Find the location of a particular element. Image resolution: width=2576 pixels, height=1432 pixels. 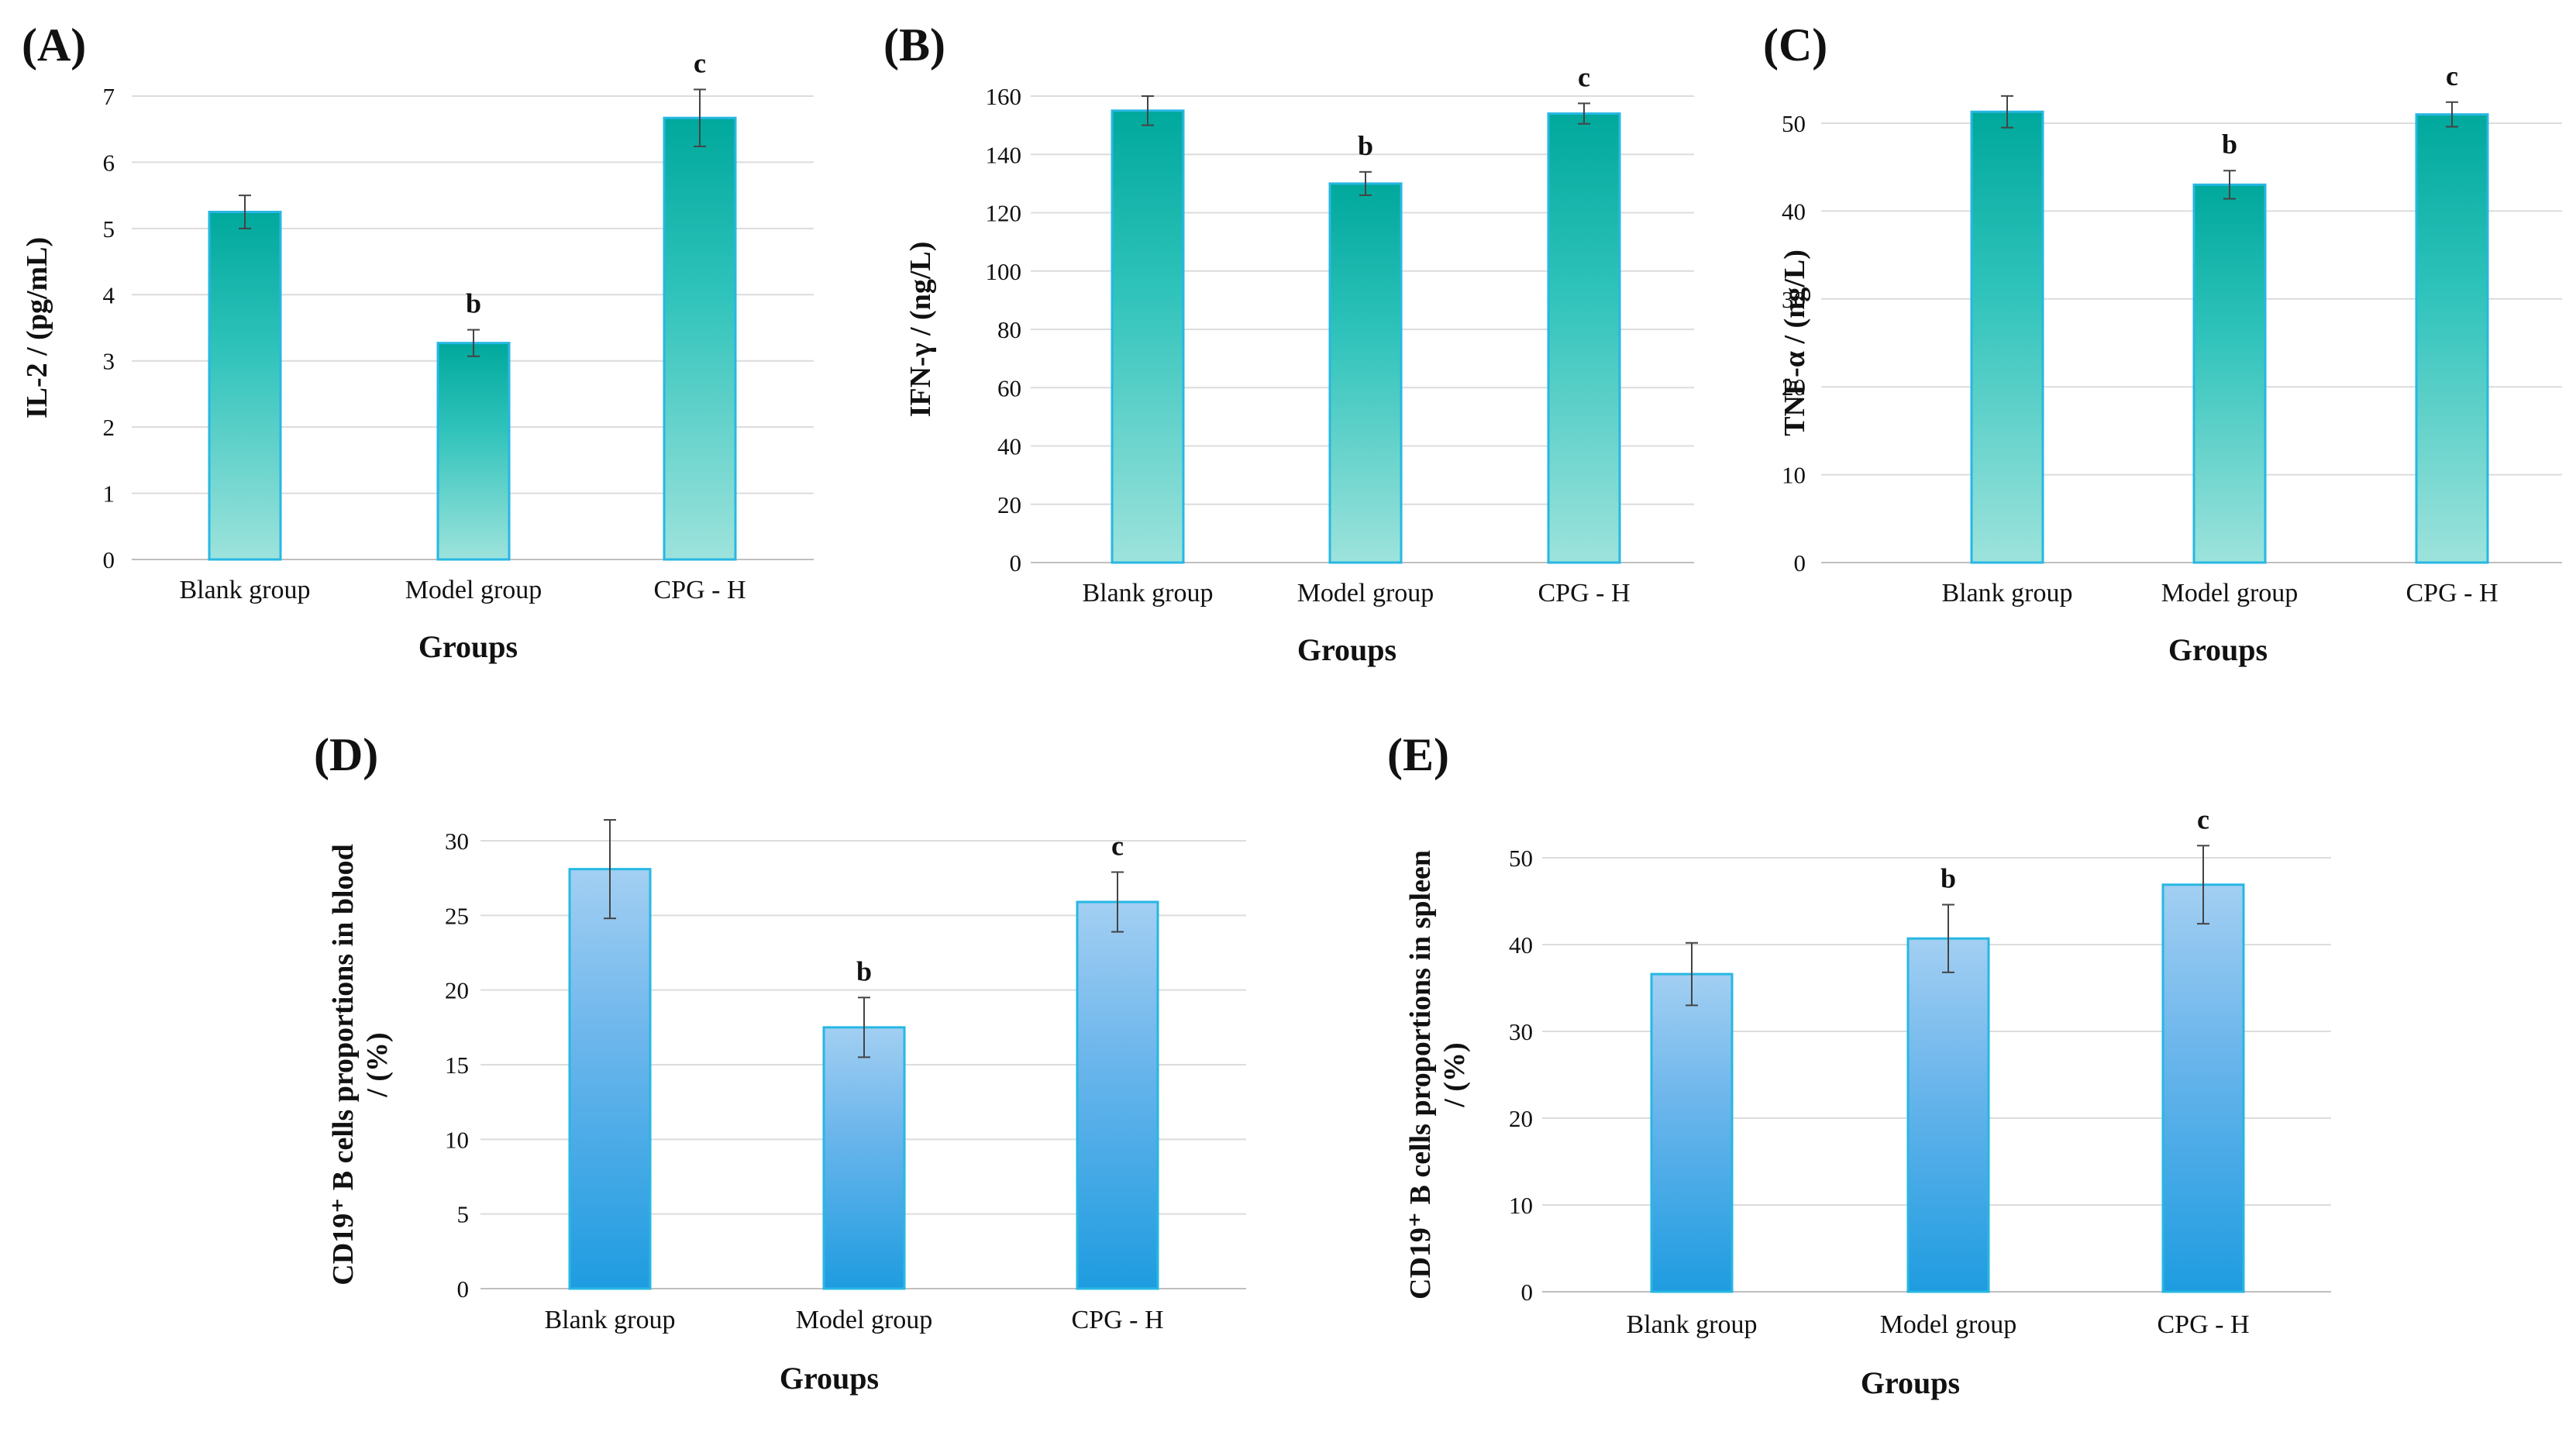

y-tick-label: 60 is located at coordinates (1009, 387).